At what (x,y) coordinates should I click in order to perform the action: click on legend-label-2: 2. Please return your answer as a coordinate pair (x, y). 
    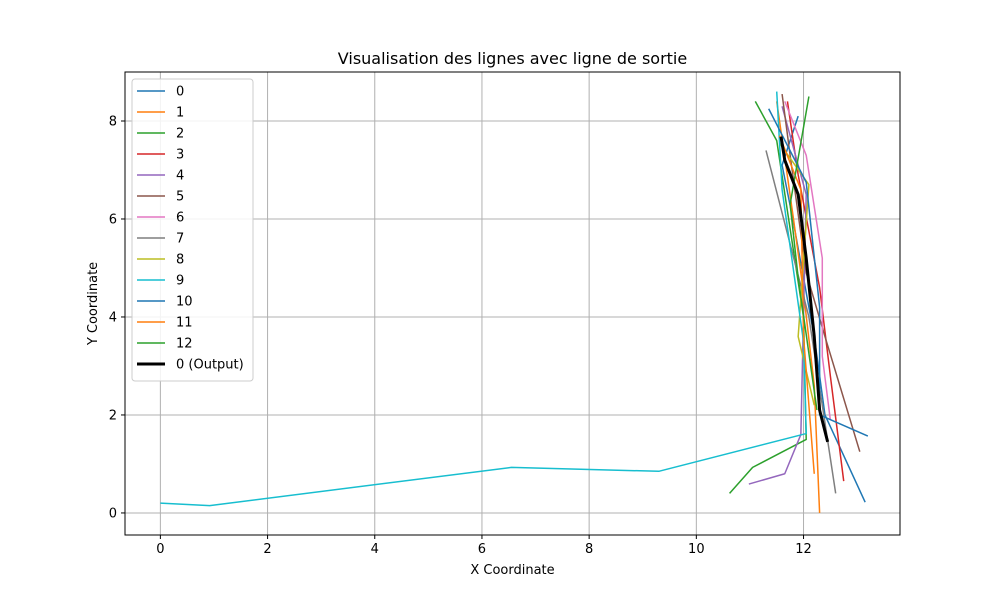
    Looking at the image, I should click on (180, 134).